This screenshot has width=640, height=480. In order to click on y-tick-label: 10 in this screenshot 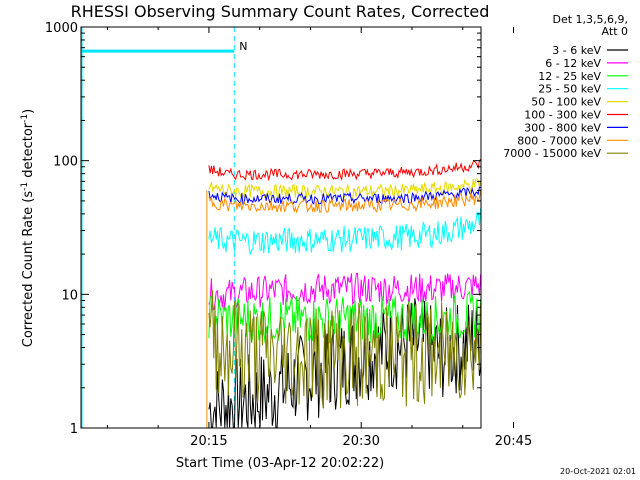, I will do `click(69, 295)`.